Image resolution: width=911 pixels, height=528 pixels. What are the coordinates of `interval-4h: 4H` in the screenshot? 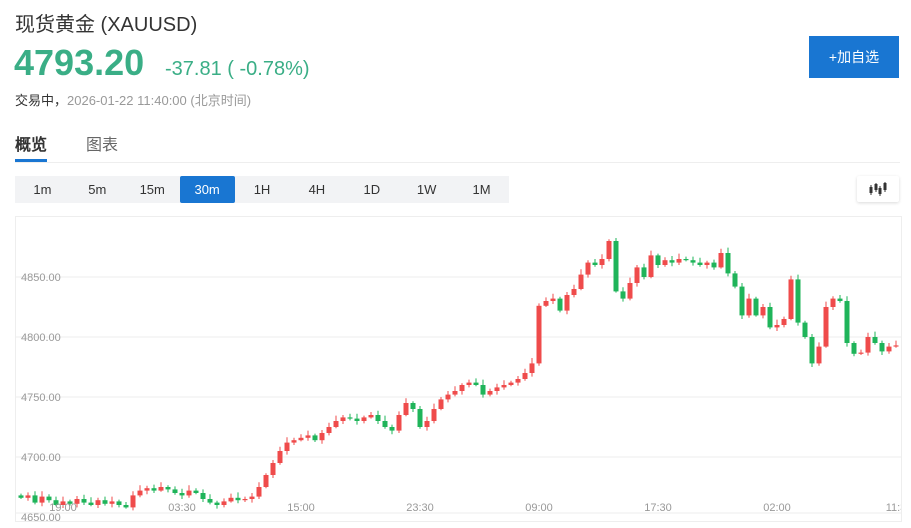 It's located at (317, 189).